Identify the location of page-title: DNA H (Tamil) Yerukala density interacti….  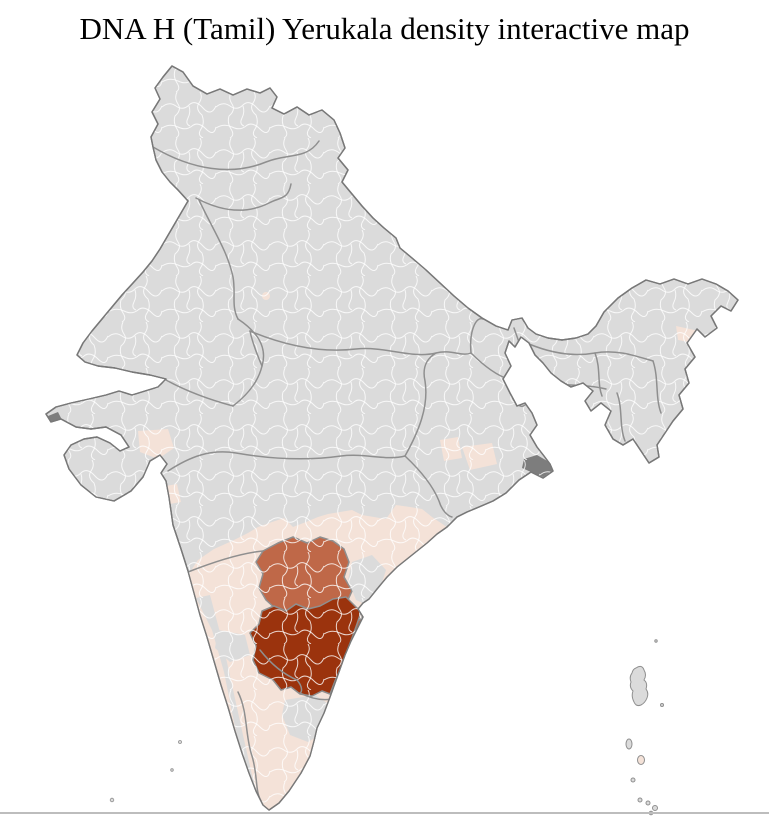
(384, 28).